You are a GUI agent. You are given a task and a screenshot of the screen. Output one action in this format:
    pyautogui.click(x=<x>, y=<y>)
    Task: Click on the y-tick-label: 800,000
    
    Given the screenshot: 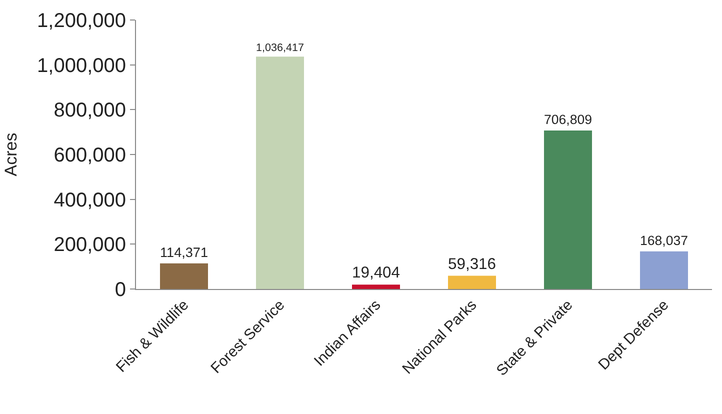 What is the action you would take?
    pyautogui.click(x=90, y=111)
    